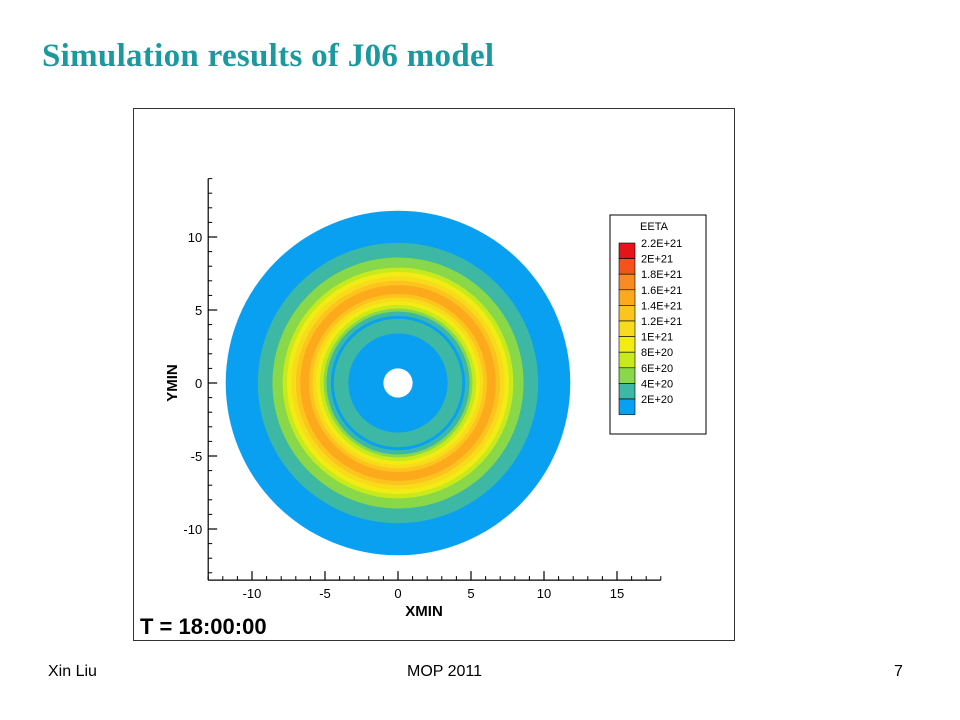 The image size is (960, 720). I want to click on legend-label: 2E+21, so click(657, 260).